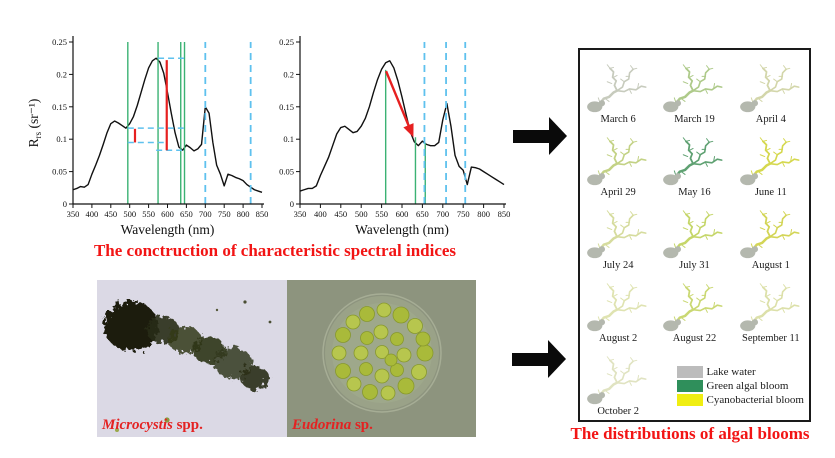 The image size is (835, 458). I want to click on lake-map-cell: April 4, so click(771, 89).